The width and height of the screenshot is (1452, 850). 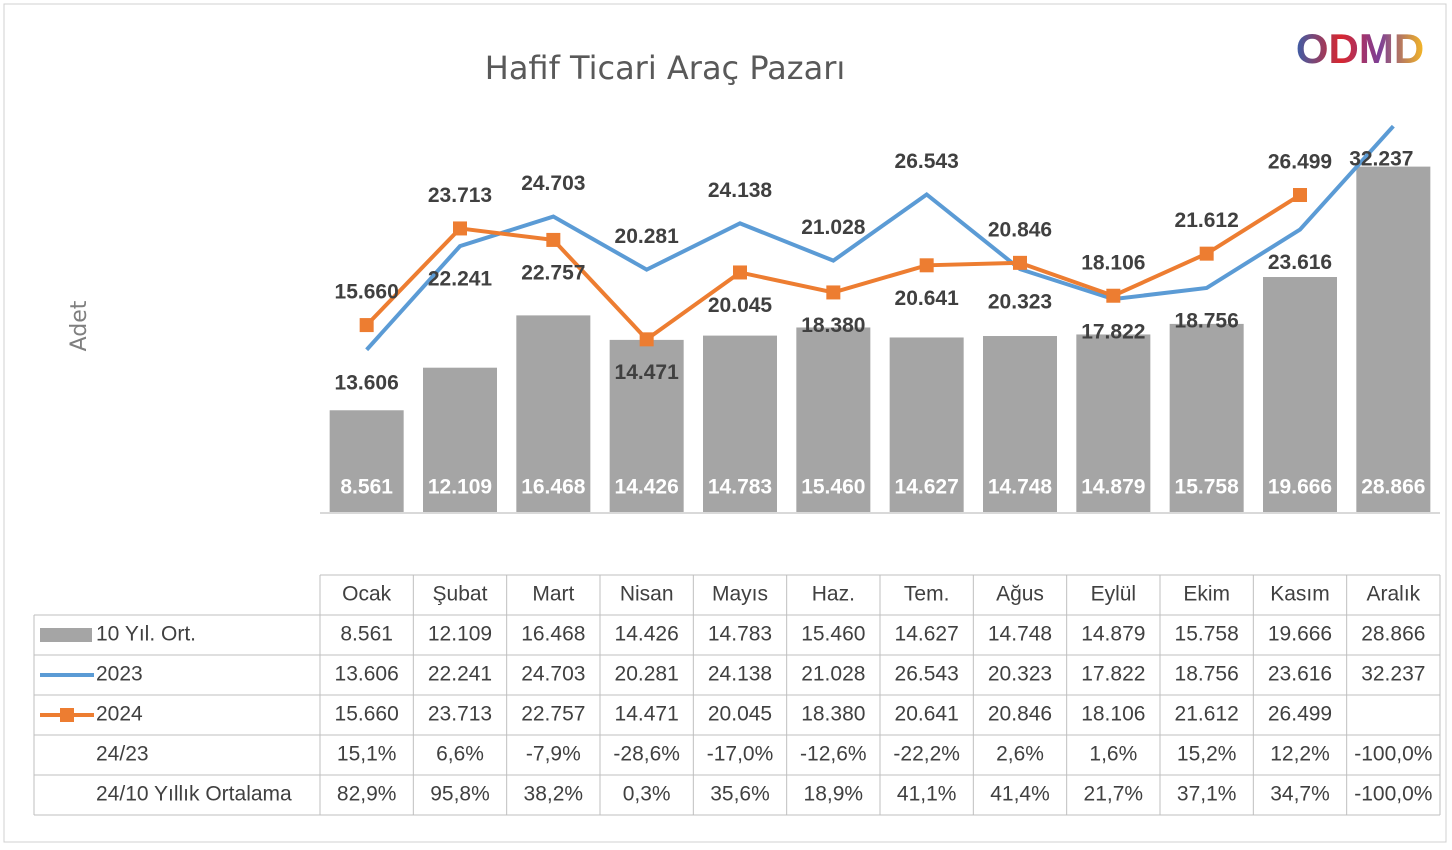 I want to click on line-value-label: 24.703, so click(x=553, y=183).